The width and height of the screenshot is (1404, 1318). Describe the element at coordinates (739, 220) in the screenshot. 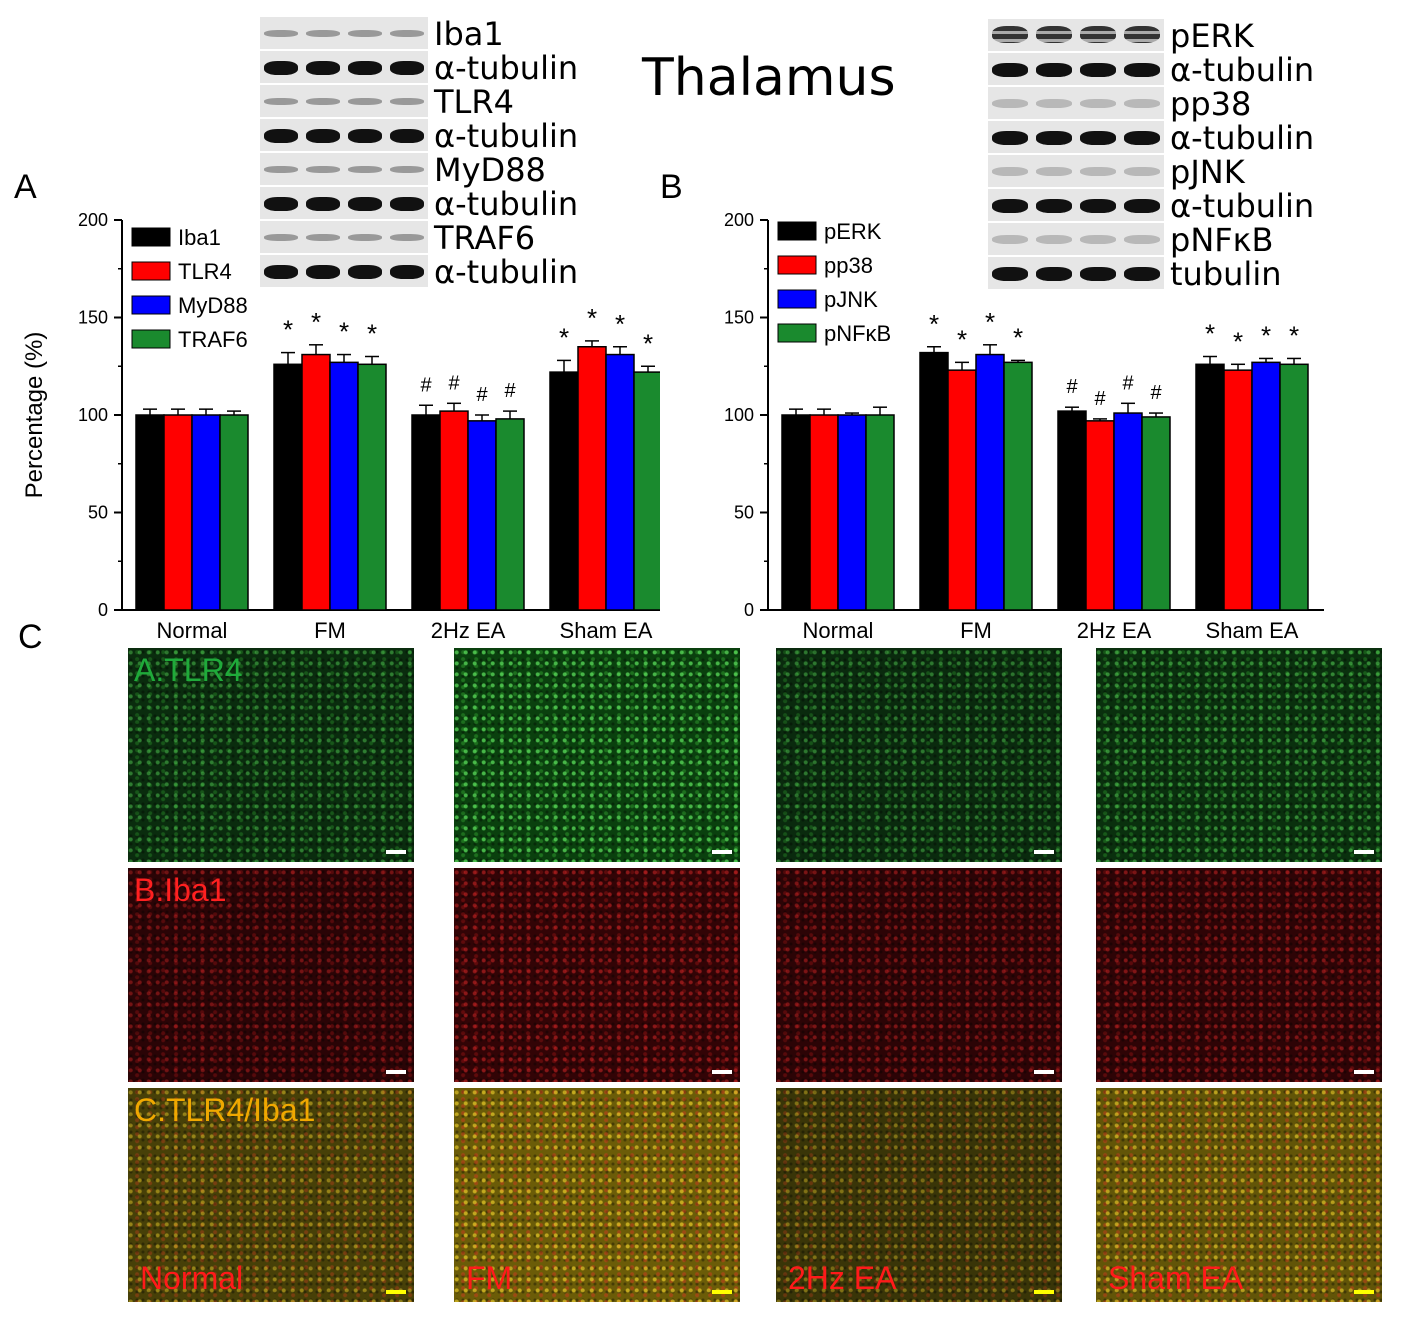

I see `y-tick-label: 200` at that location.